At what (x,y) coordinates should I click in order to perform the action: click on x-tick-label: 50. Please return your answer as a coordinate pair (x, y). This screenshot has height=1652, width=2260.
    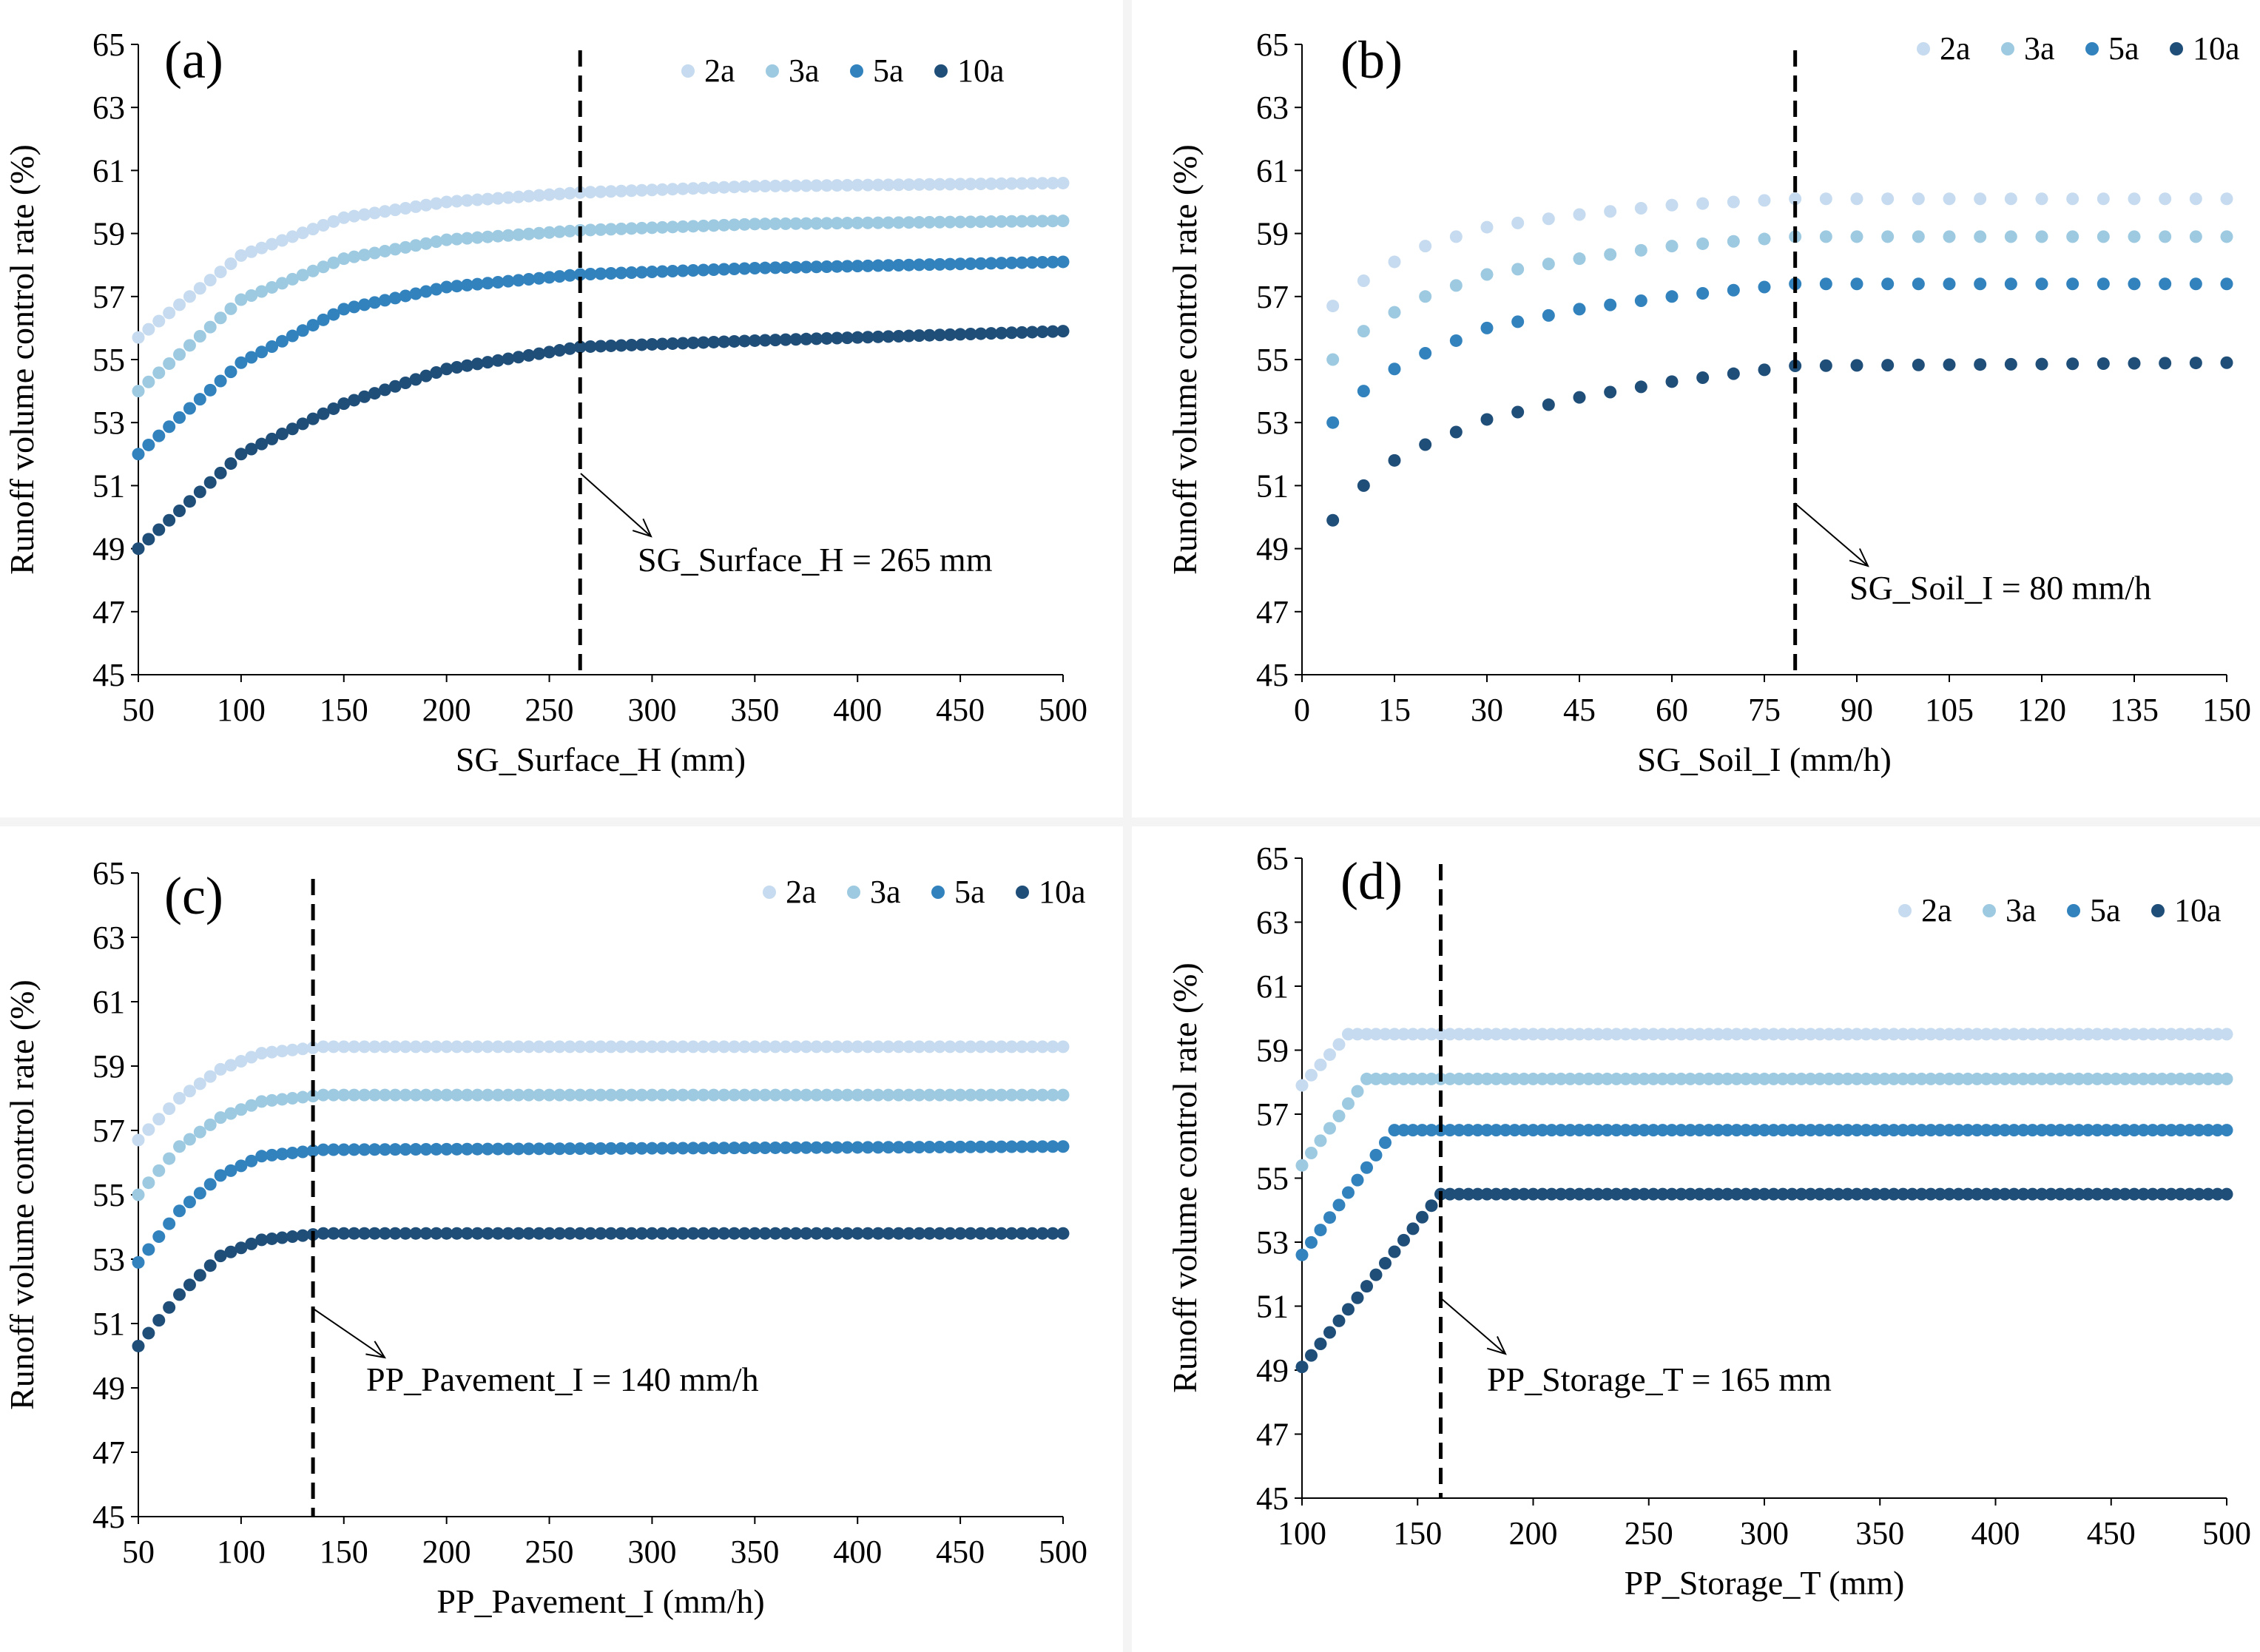
    Looking at the image, I should click on (138, 710).